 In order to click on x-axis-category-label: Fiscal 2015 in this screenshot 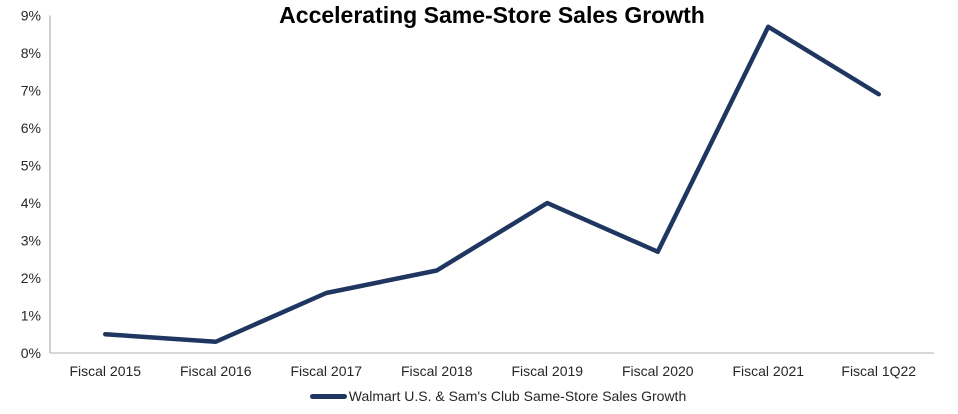, I will do `click(105, 371)`.